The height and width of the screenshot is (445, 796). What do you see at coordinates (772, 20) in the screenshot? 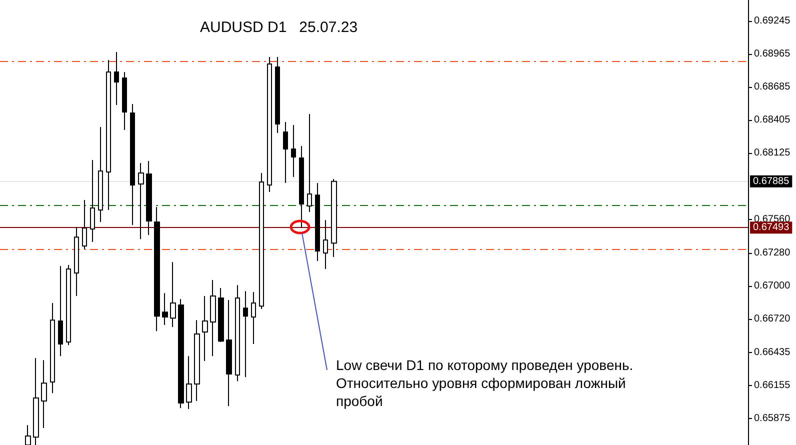
I see `y-tick-label: 0.69245` at bounding box center [772, 20].